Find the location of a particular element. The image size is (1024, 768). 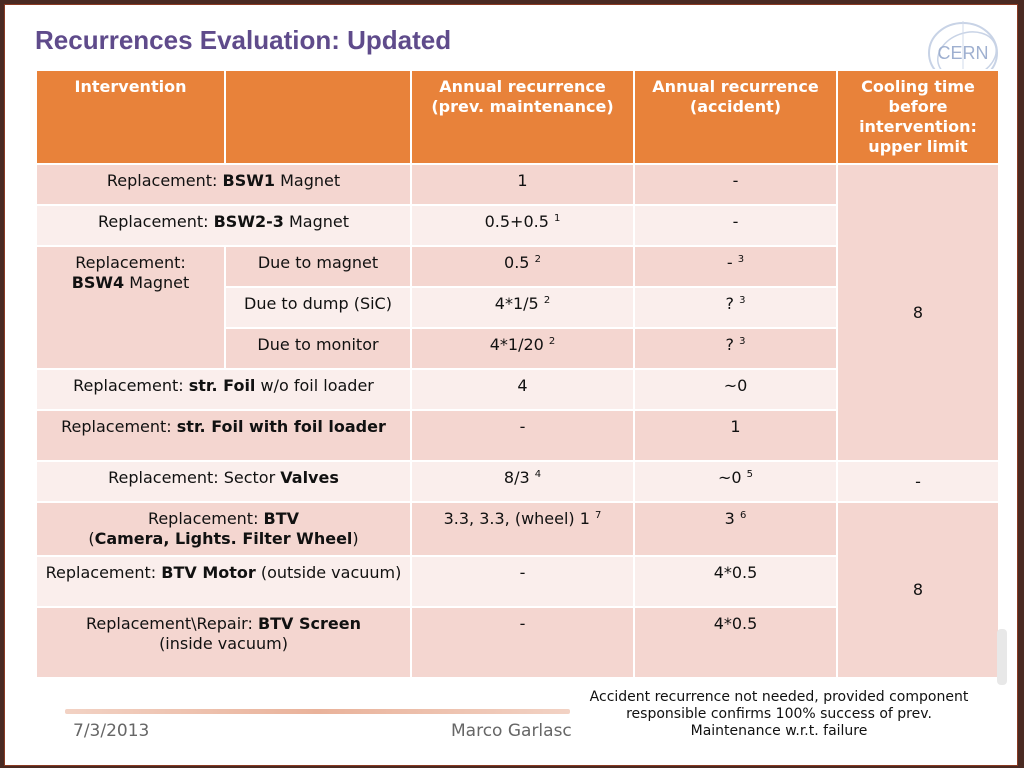

value-text: 1 is located at coordinates (522, 180).